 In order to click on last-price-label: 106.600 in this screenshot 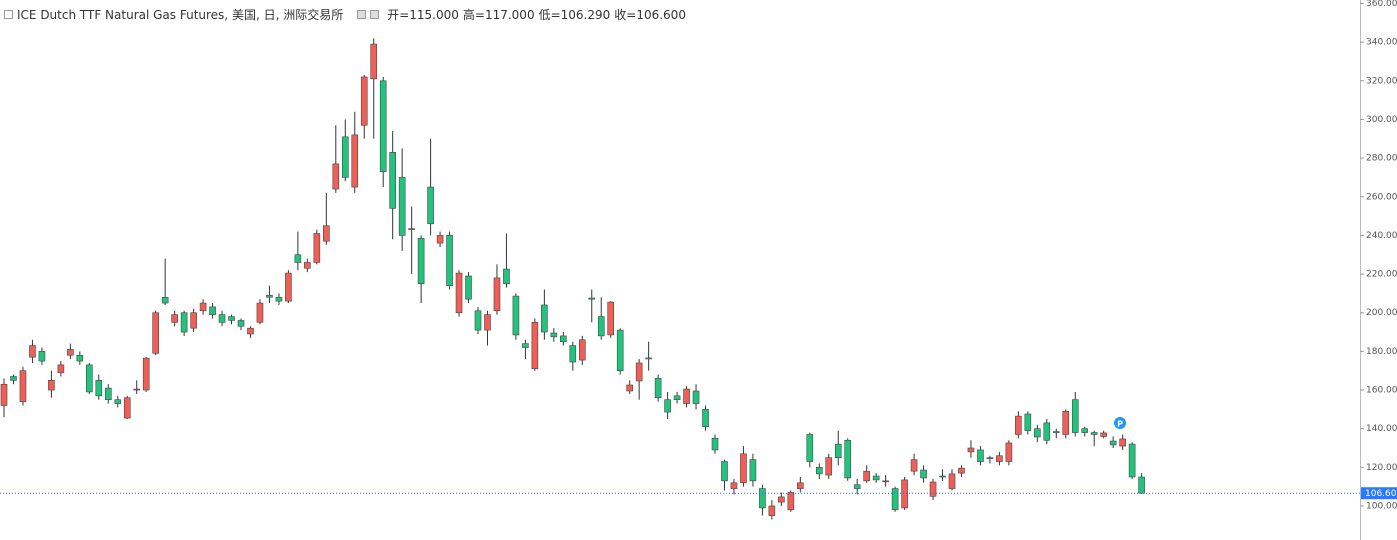, I will do `click(1381, 494)`.